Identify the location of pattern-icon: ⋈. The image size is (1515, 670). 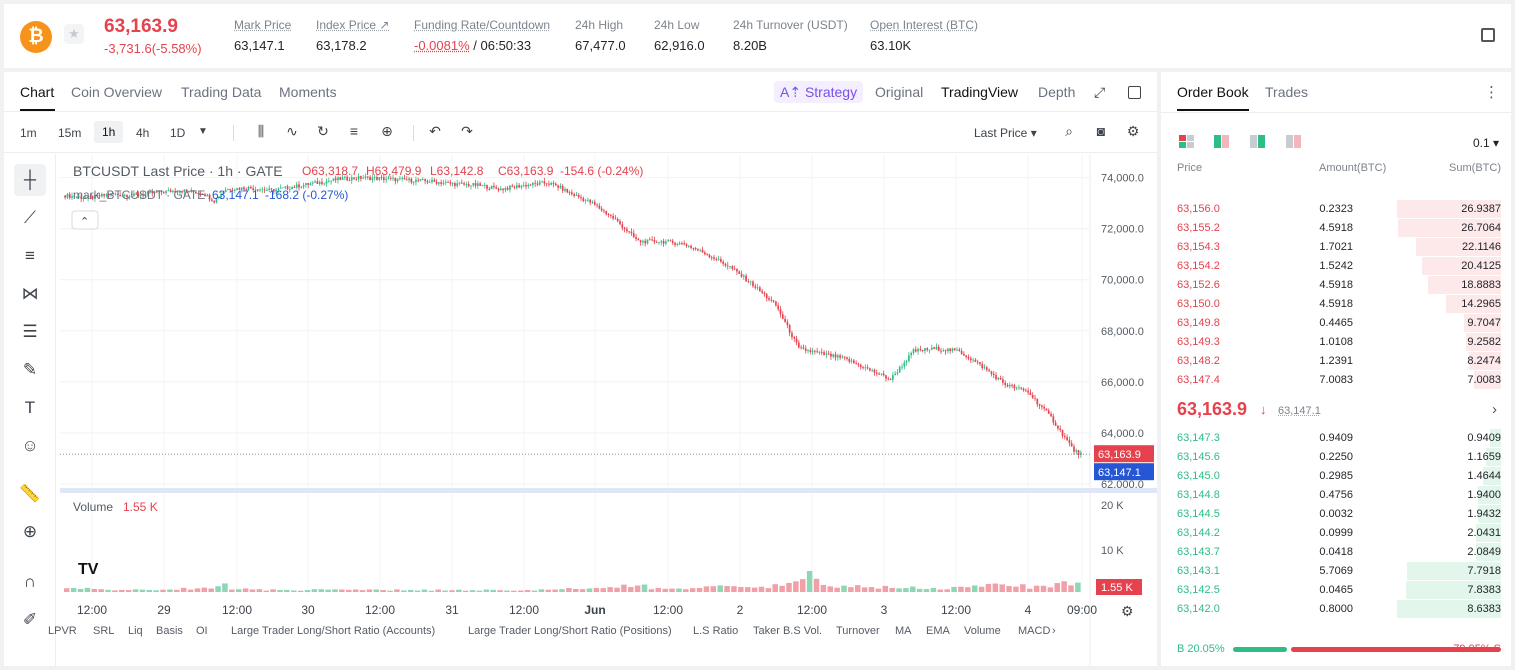
(30, 293).